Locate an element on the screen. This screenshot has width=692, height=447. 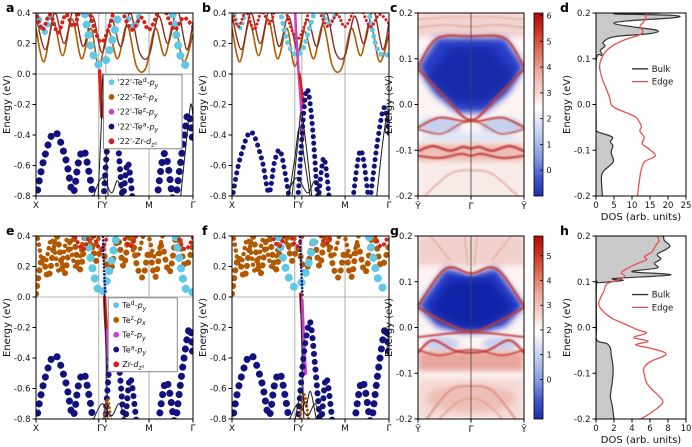
x-tick-label: Γ is located at coordinates (192, 206).